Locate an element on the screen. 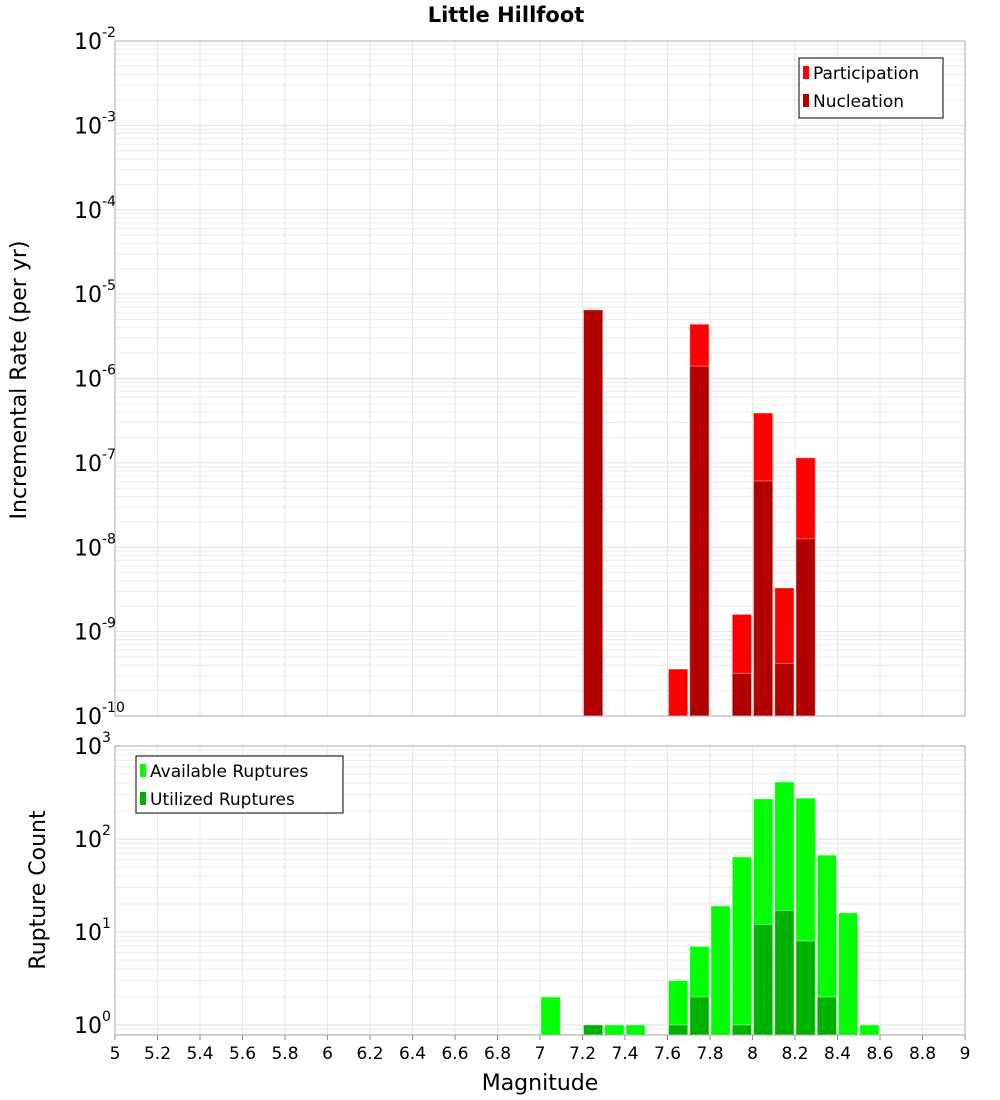  x-tick-label: 7 is located at coordinates (540, 1054).